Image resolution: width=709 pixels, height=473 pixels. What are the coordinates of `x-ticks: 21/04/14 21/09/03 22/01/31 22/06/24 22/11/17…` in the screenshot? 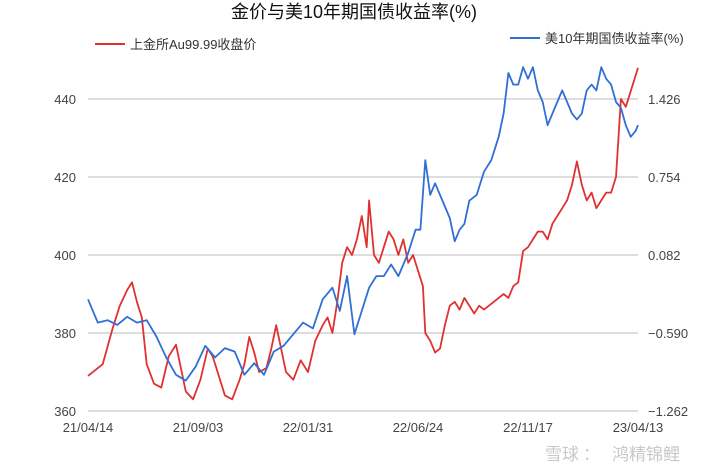 It's located at (363, 427).